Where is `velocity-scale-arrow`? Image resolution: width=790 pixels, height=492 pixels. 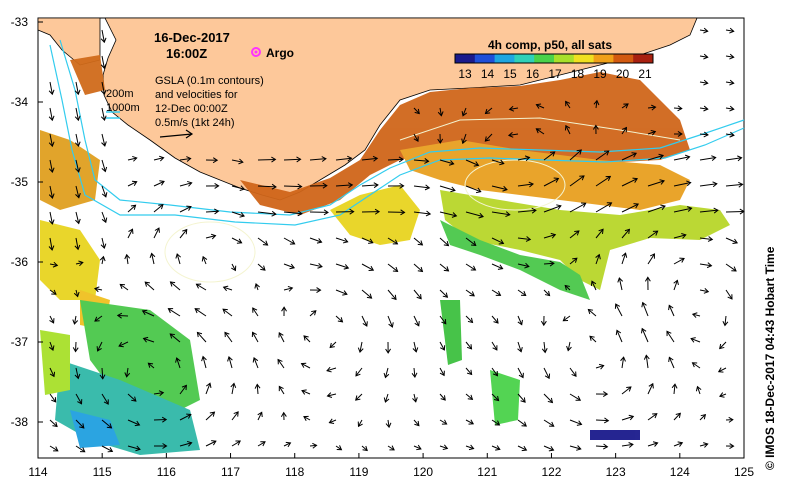 velocity-scale-arrow is located at coordinates (176, 134).